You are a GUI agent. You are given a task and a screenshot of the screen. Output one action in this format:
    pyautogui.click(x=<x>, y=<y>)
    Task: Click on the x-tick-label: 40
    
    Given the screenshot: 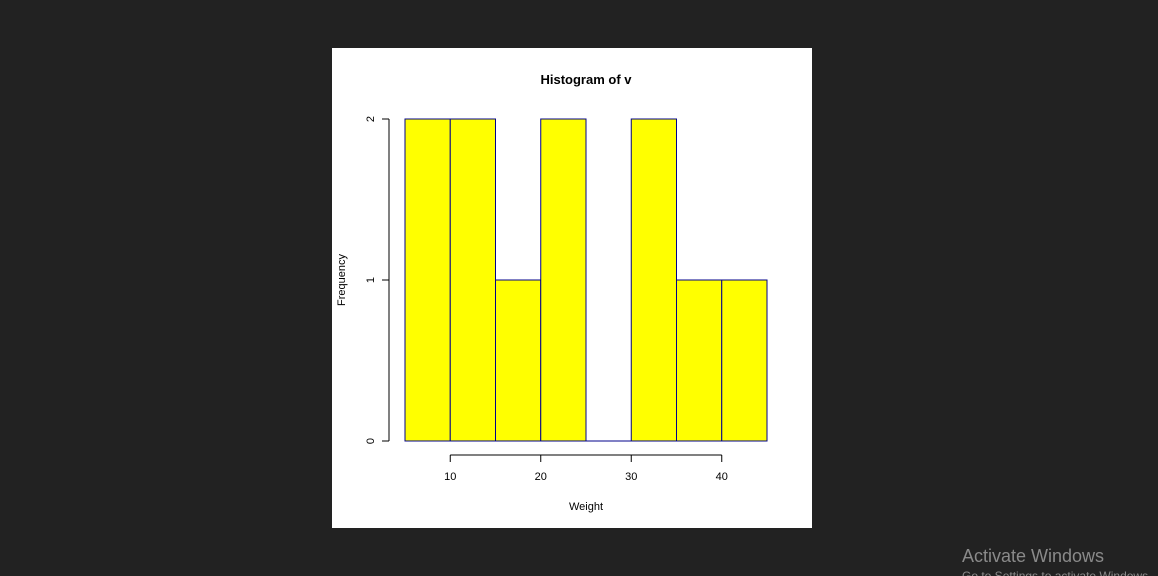 What is the action you would take?
    pyautogui.click(x=722, y=477)
    